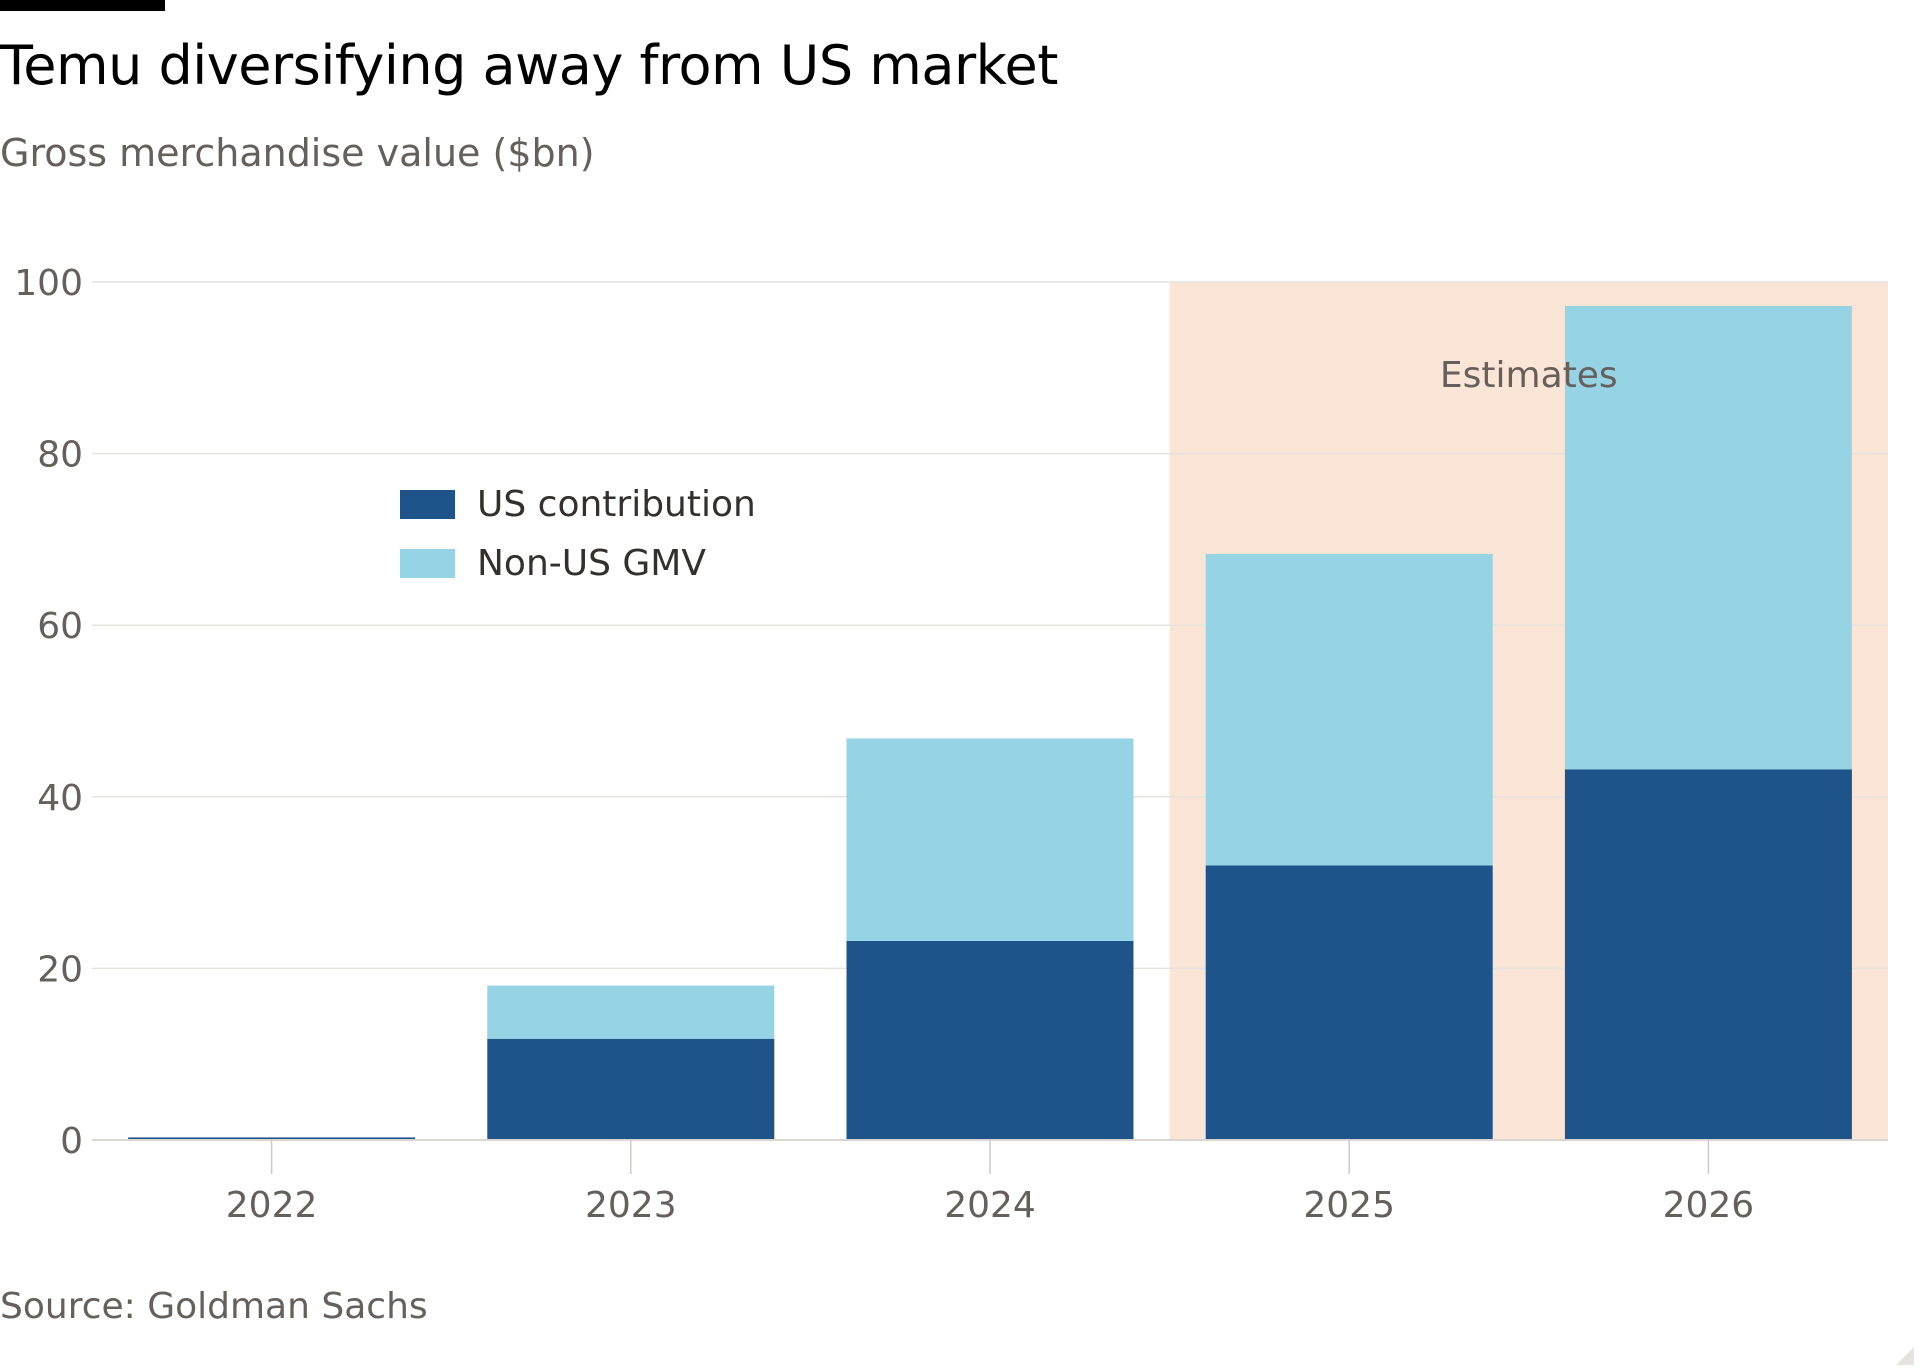 The image size is (1920, 1371). What do you see at coordinates (71, 1141) in the screenshot?
I see `y-tick-label: 0` at bounding box center [71, 1141].